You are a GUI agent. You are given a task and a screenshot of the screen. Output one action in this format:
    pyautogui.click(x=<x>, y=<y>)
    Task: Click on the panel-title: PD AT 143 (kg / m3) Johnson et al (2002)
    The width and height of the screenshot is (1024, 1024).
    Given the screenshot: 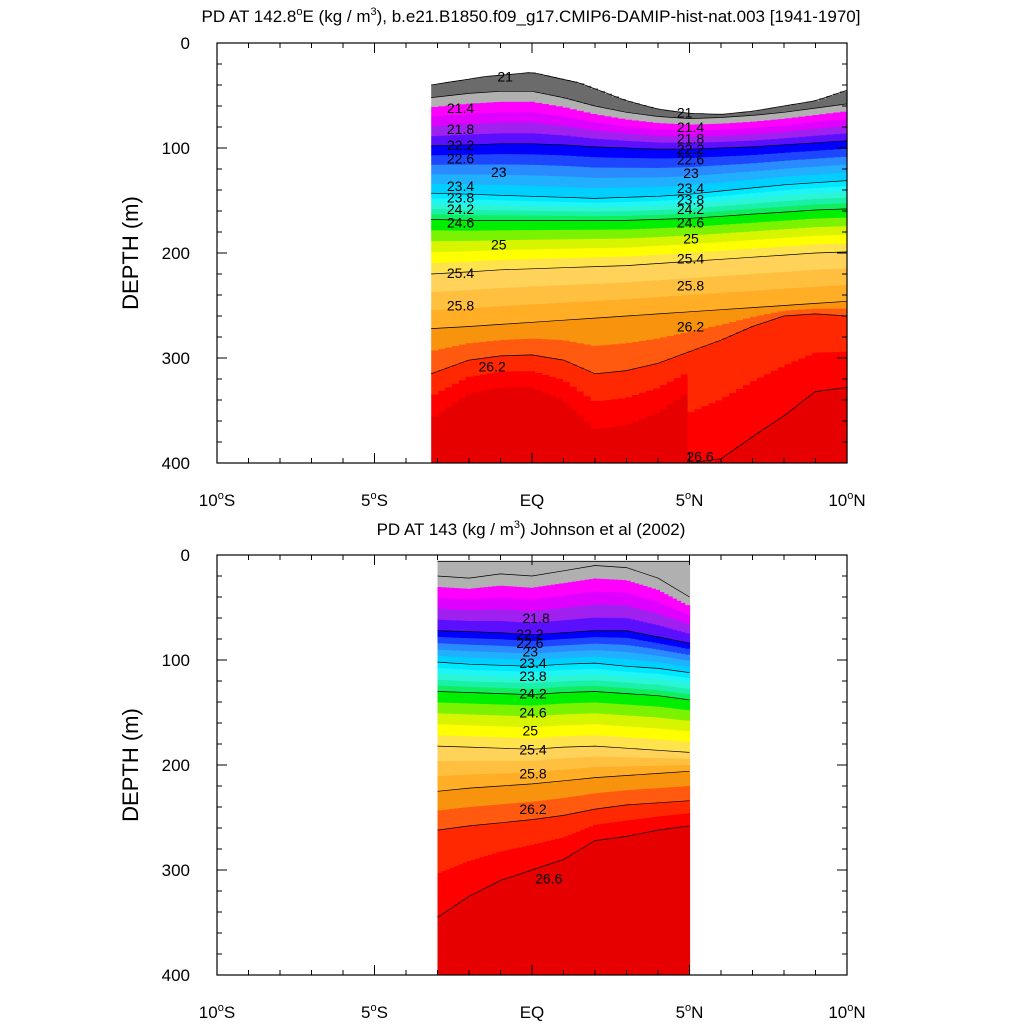 What is the action you would take?
    pyautogui.click(x=531, y=529)
    